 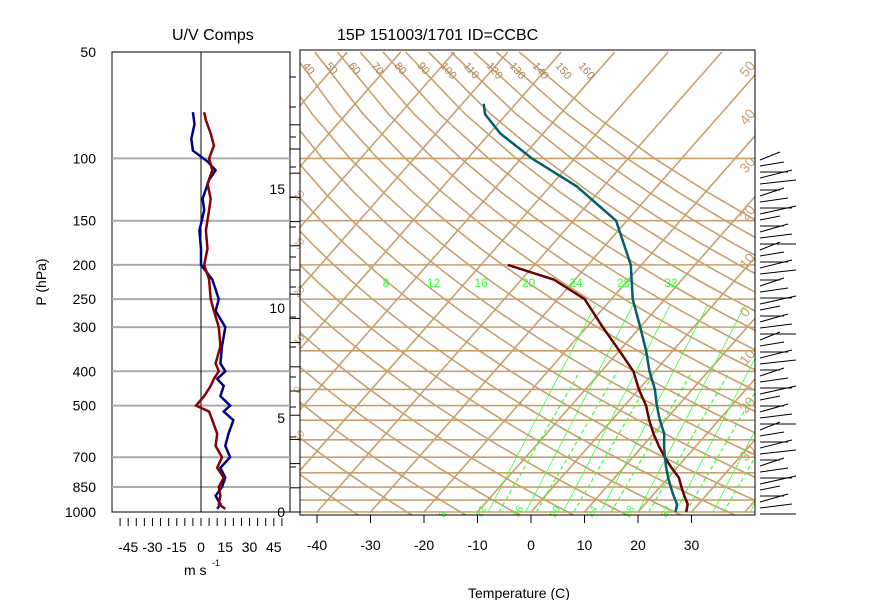 What do you see at coordinates (386, 283) in the screenshot?
I see `mixing-ratio-label: 8` at bounding box center [386, 283].